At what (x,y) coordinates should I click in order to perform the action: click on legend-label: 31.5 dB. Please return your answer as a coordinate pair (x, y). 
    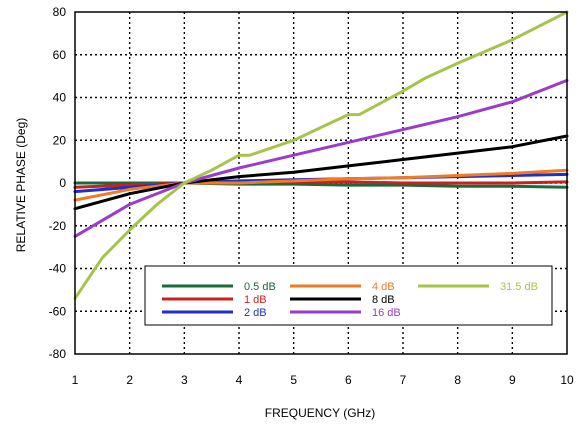
    Looking at the image, I should click on (519, 287).